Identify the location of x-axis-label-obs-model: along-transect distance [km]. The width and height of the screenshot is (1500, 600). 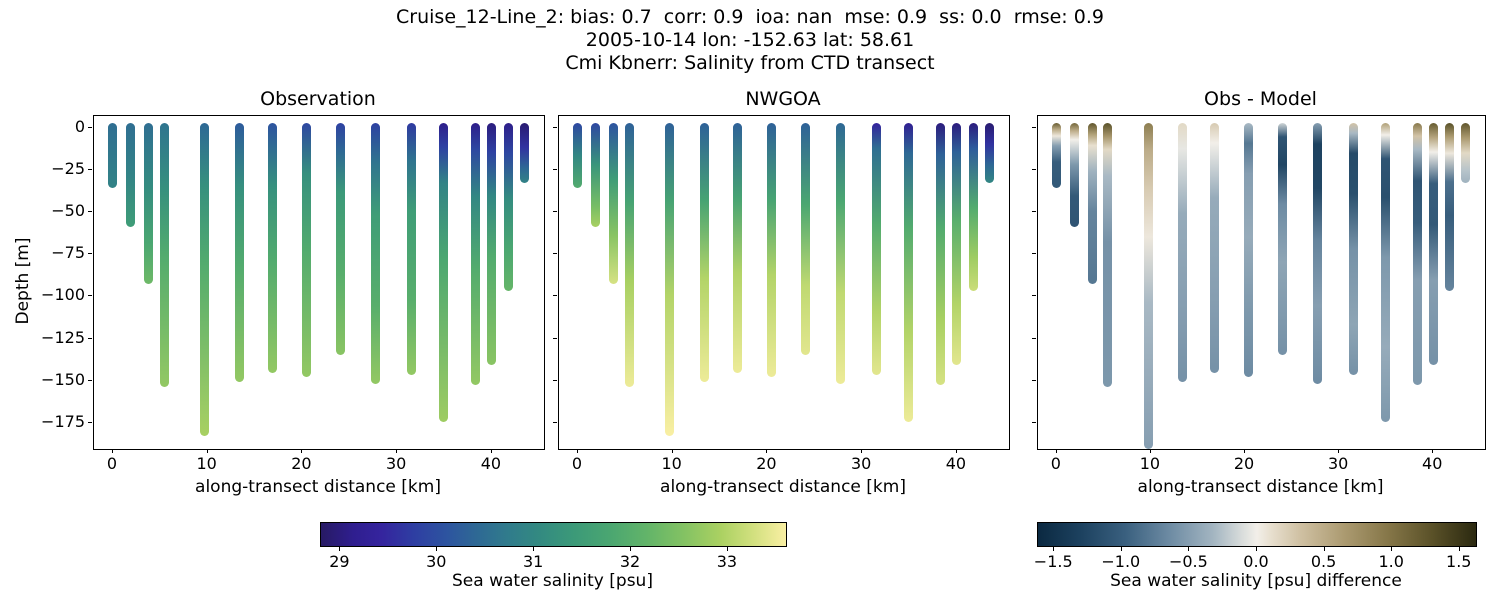
(1260, 487).